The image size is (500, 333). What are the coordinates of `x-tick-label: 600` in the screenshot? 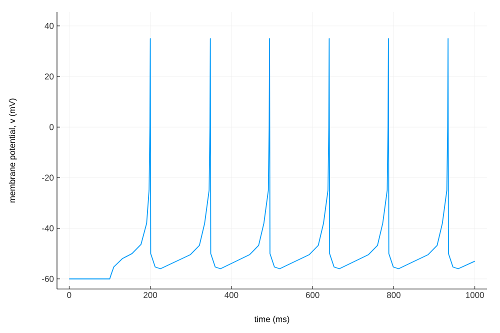 It's located at (313, 295).